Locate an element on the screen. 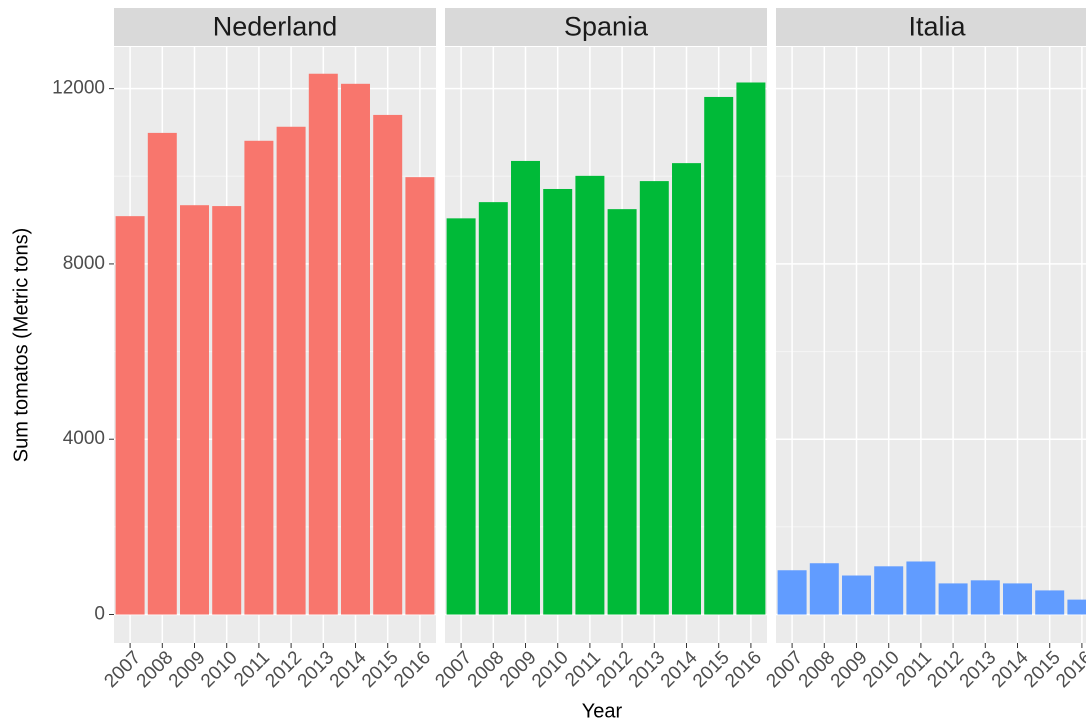  strip-title: Nederland is located at coordinates (275, 27).